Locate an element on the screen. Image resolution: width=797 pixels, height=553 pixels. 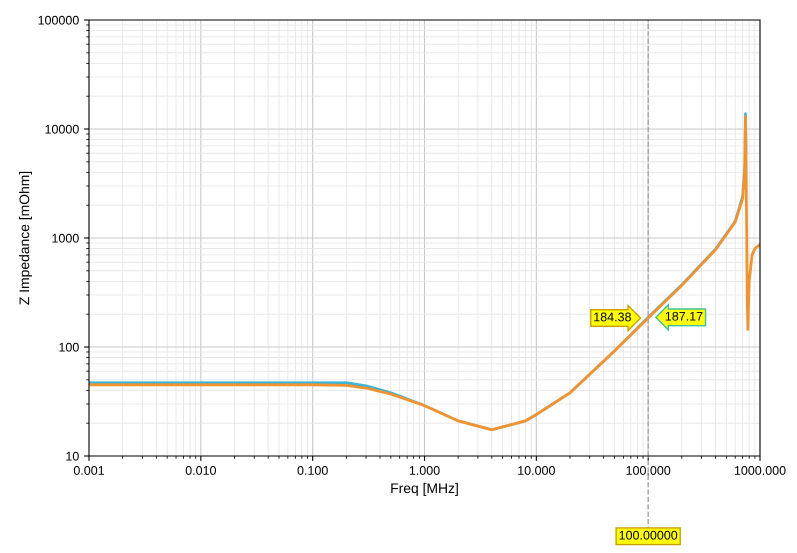
y-tick-label: 100 is located at coordinates (69, 347).